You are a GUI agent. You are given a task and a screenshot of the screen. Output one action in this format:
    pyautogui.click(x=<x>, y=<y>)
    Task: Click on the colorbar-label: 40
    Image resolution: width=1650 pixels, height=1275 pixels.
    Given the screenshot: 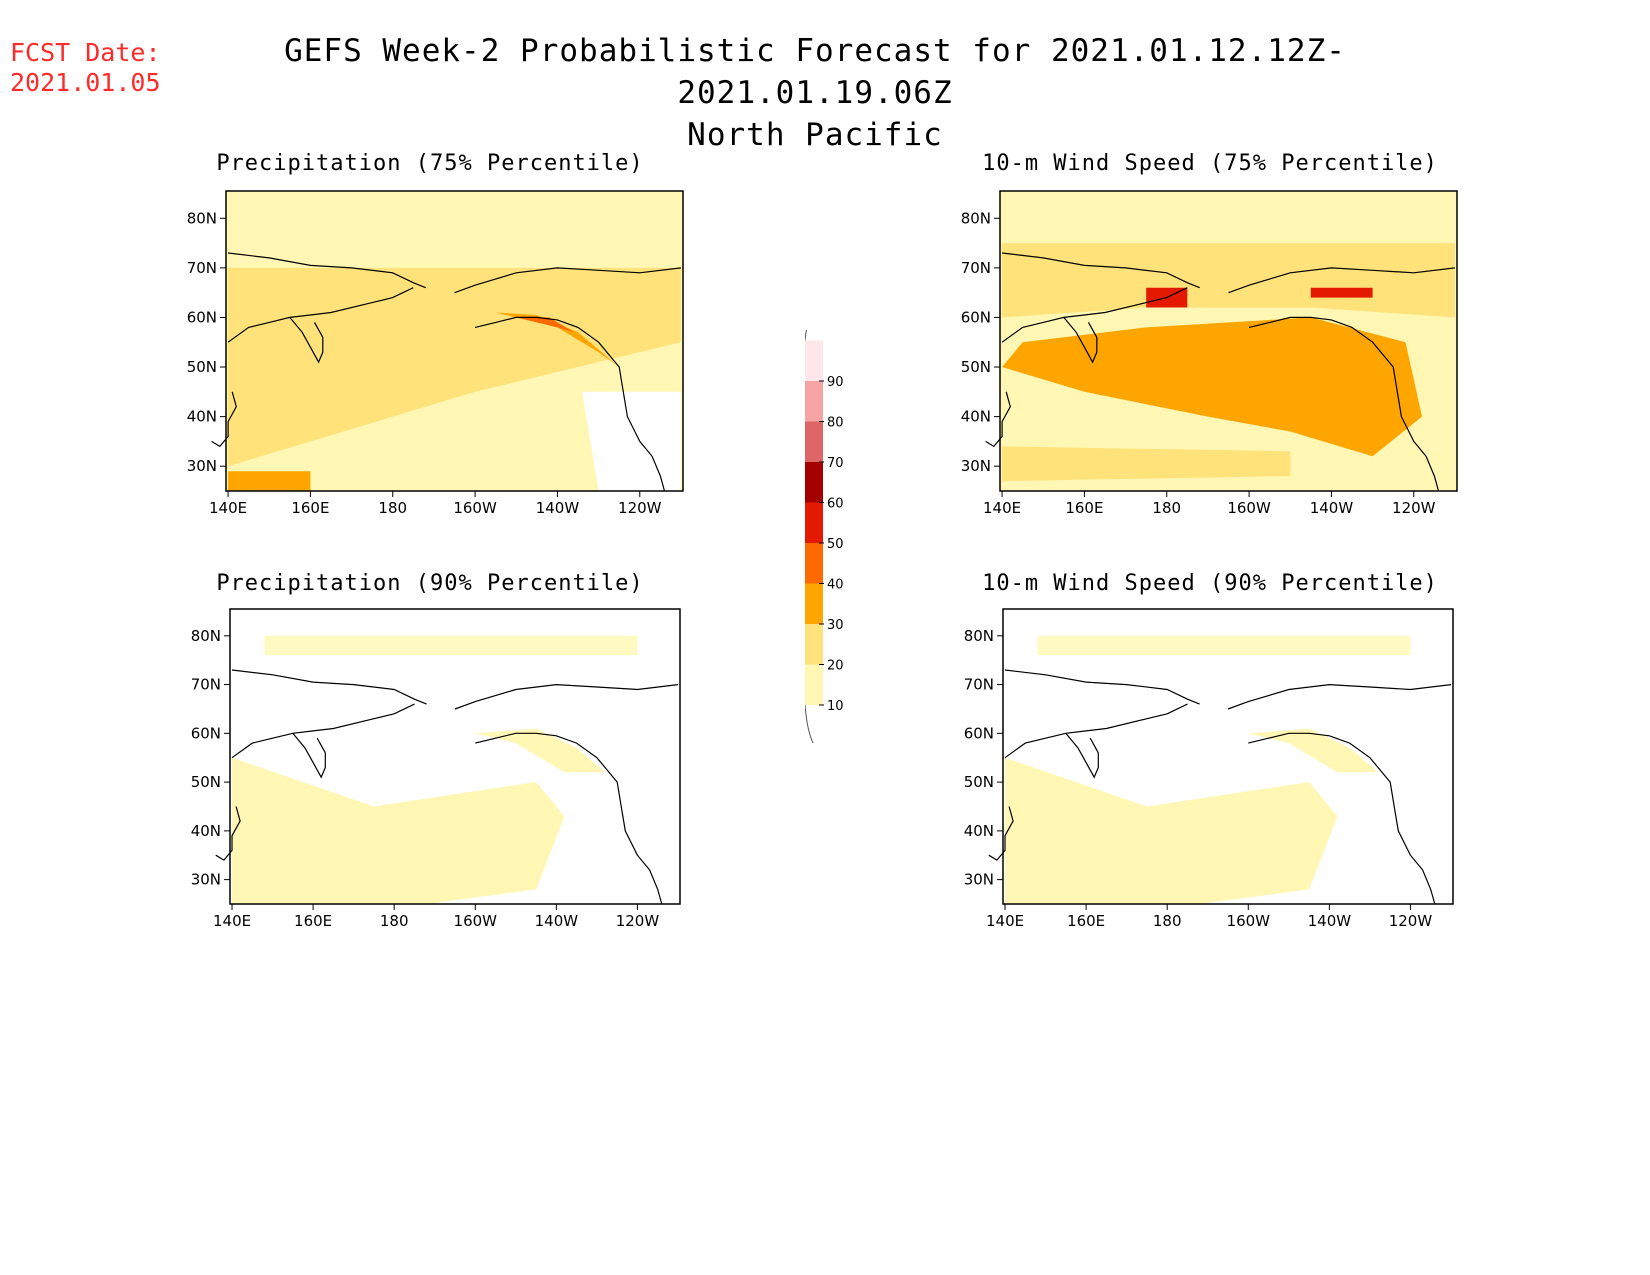 What is the action you would take?
    pyautogui.click(x=835, y=585)
    